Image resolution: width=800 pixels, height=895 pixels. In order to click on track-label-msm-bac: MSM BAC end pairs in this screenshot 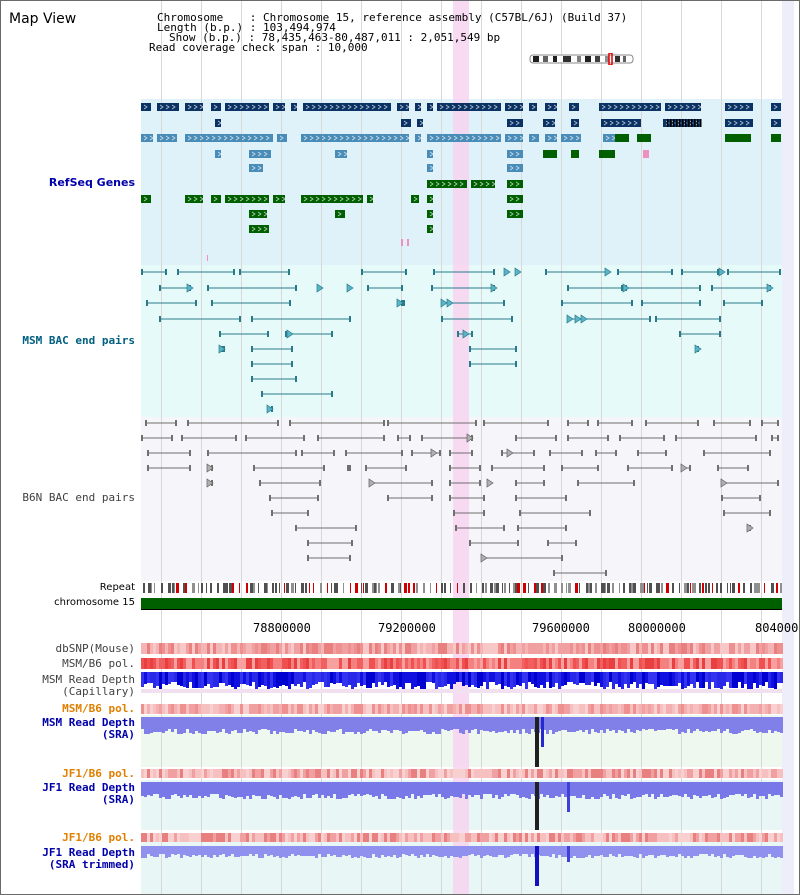, I will do `click(78, 340)`.